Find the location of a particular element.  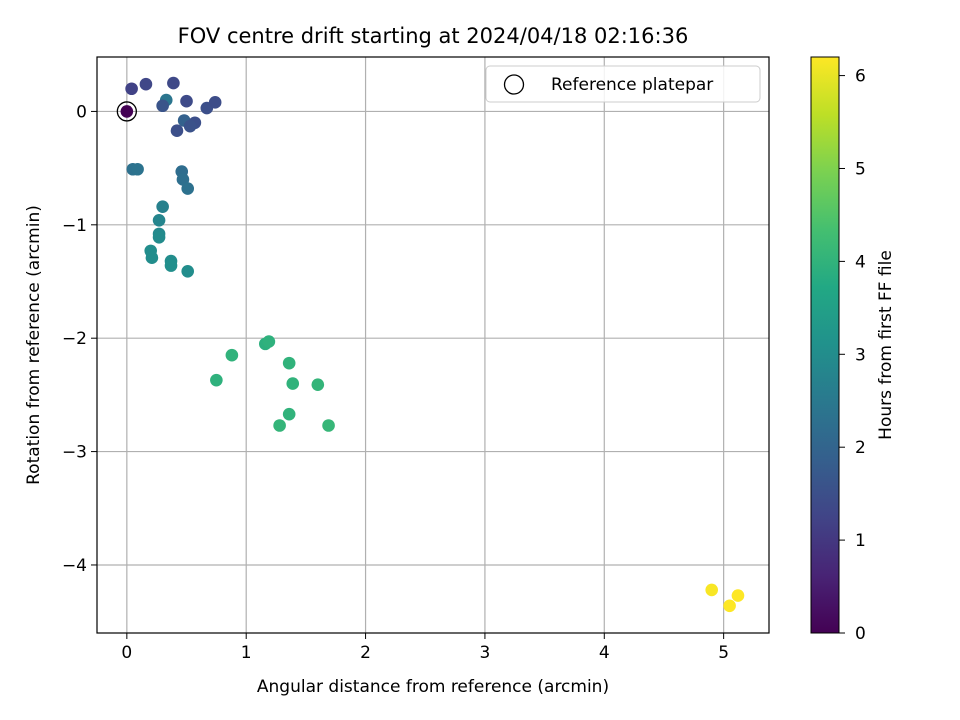

y-tick-label: 0 is located at coordinates (81, 112).